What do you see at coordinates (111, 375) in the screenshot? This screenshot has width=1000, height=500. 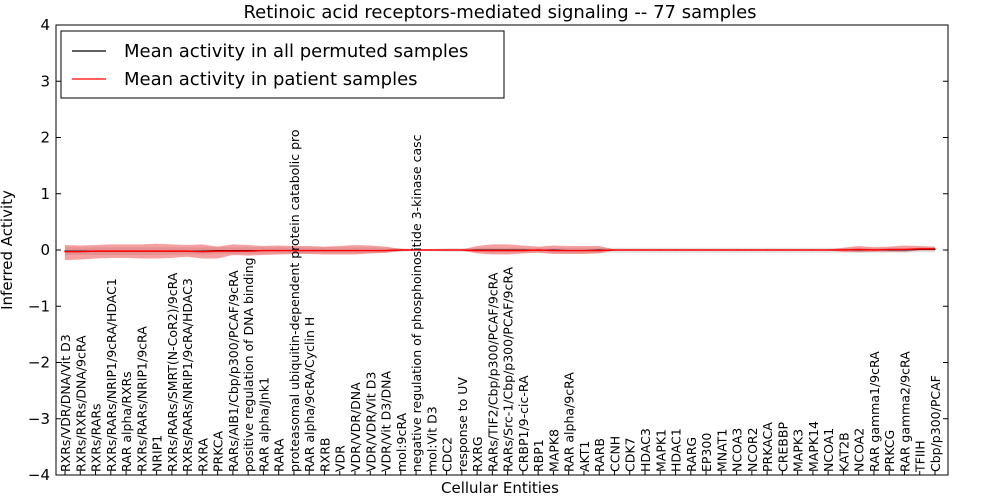 I see `x-tick-label: RXRs/RARs/NRIP1/9cRA/HDAC1` at bounding box center [111, 375].